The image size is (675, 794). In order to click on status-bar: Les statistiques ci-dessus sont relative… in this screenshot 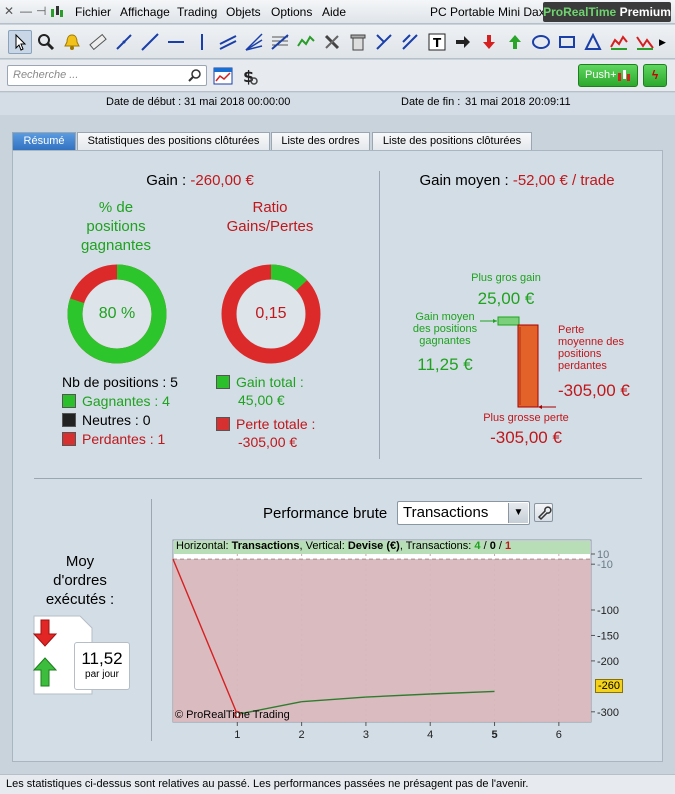, I will do `click(337, 784)`.